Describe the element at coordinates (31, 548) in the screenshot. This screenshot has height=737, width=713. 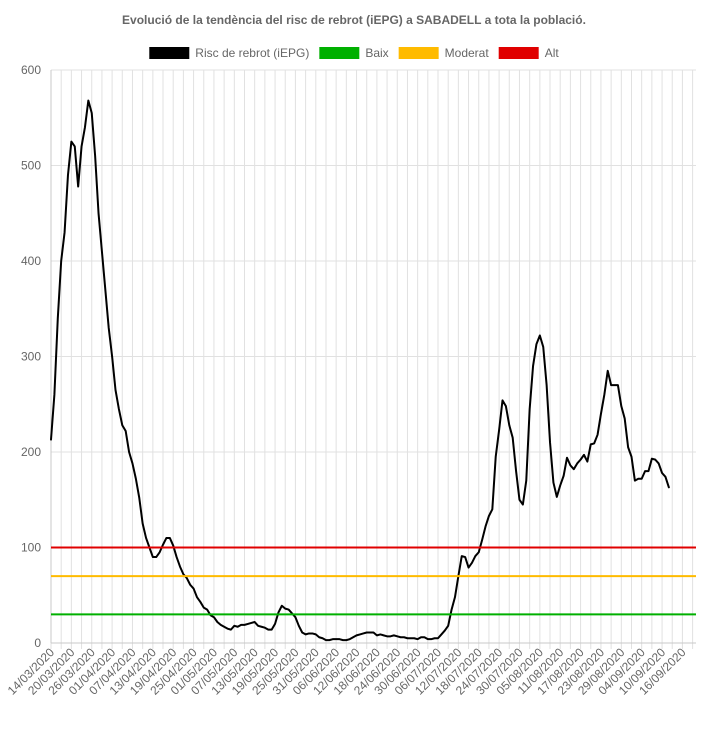
I see `y-tick-label: 100` at that location.